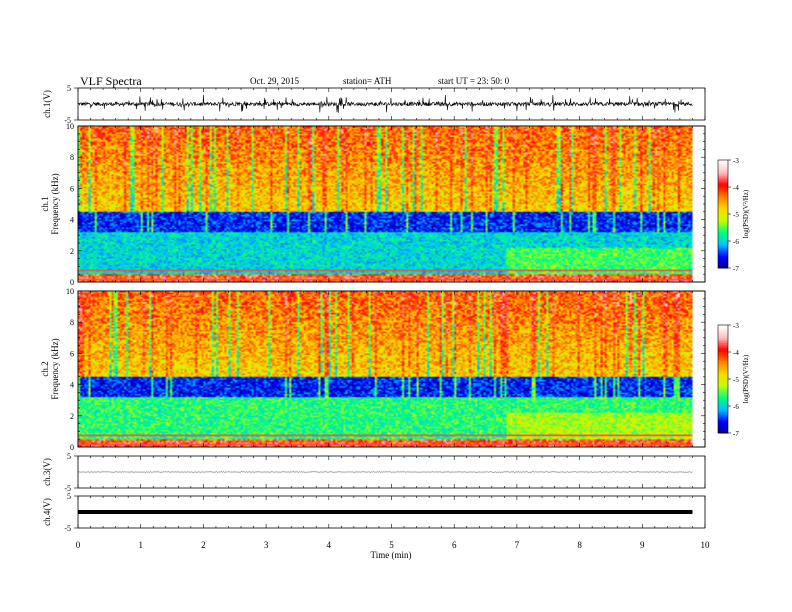  I want to click on ch3-waveform-panel: 5 -5 ch.3(V), so click(374, 472).